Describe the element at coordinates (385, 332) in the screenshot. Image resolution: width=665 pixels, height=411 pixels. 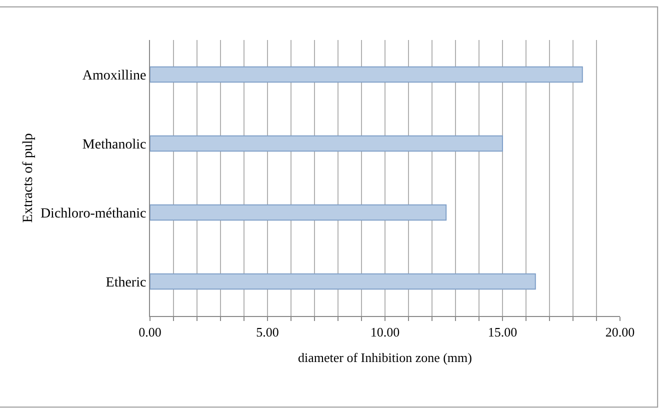
I see `x-tick-label: 10.00` at that location.